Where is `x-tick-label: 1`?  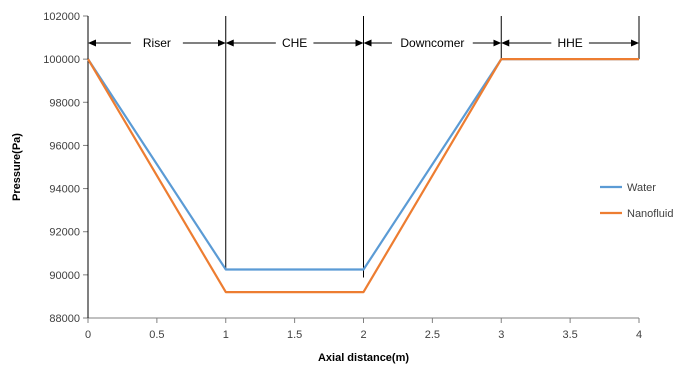 x-tick-label: 1 is located at coordinates (226, 335).